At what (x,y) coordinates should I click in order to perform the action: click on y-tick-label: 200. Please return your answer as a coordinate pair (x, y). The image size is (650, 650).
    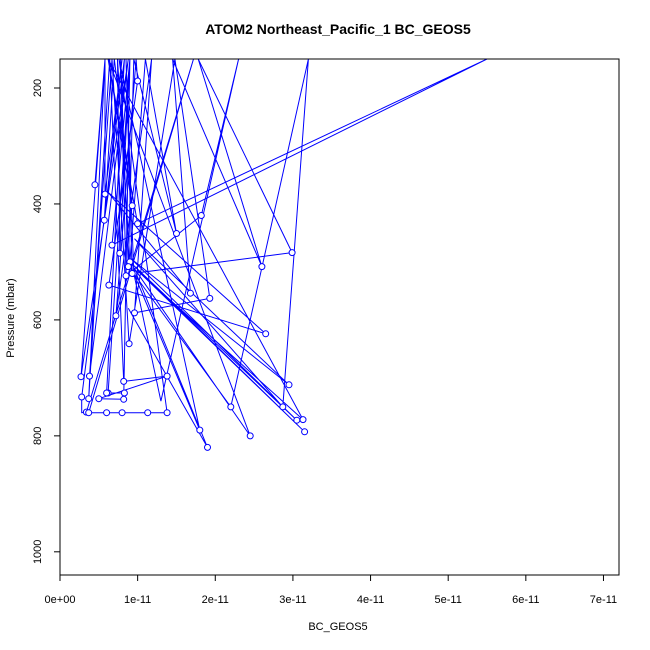
    Looking at the image, I should click on (38, 88).